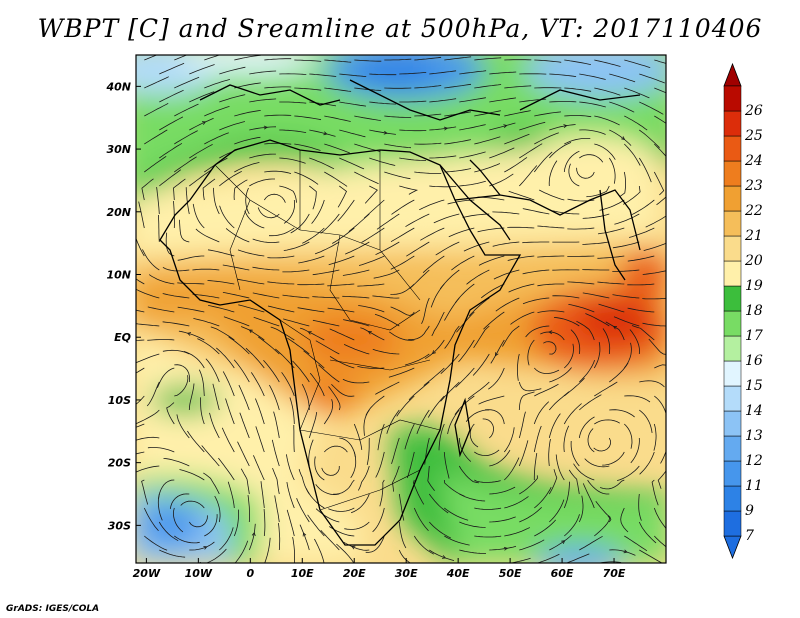  I want to click on colorbar-max-arrow, so click(732, 74).